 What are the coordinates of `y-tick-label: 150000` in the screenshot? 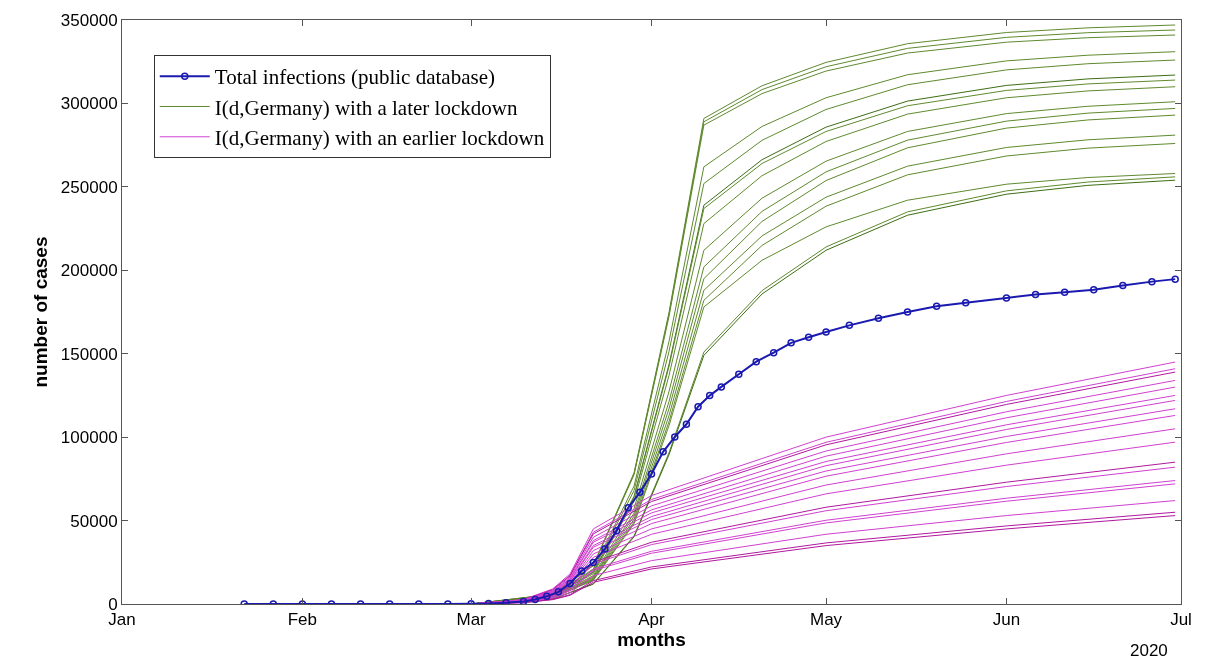 It's located at (89, 354).